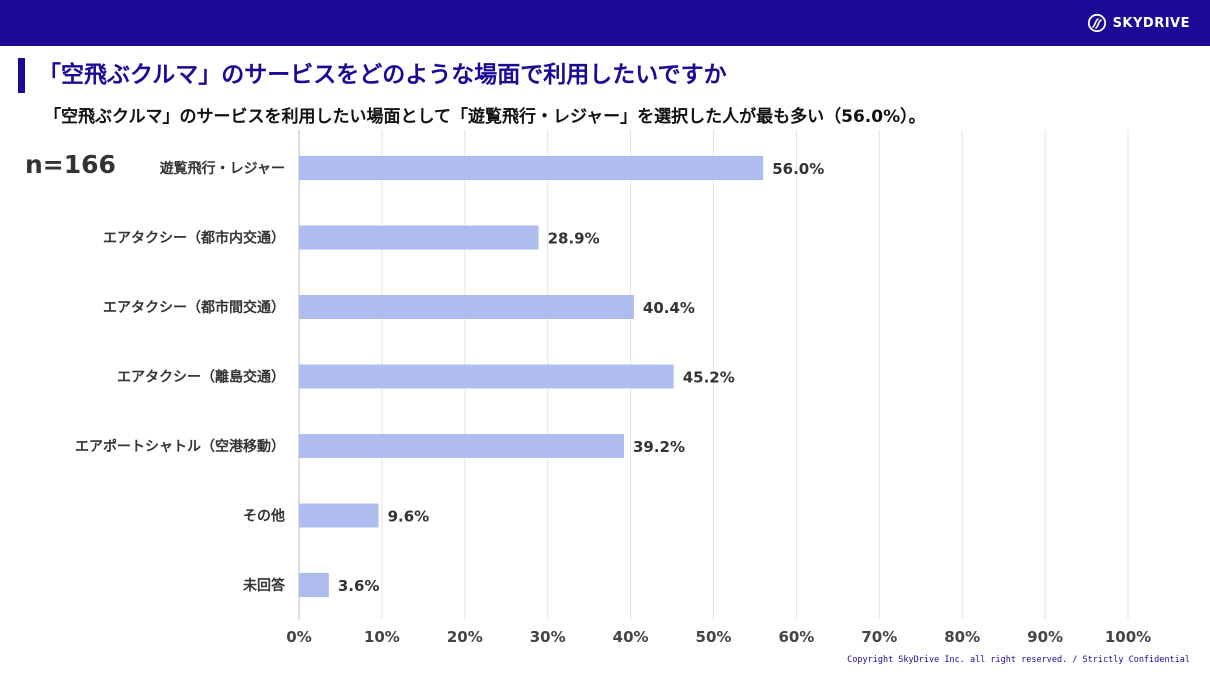 The image size is (1210, 680). I want to click on x-tick-label: 0%, so click(298, 637).